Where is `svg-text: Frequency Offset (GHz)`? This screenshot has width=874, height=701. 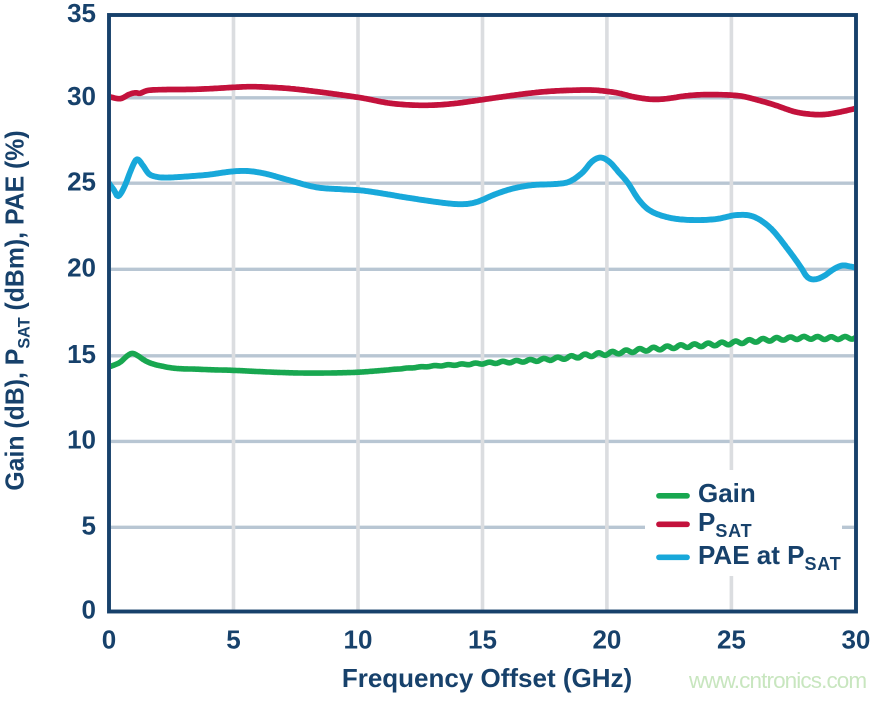 svg-text: Frequency Offset (GHz) is located at coordinates (487, 678).